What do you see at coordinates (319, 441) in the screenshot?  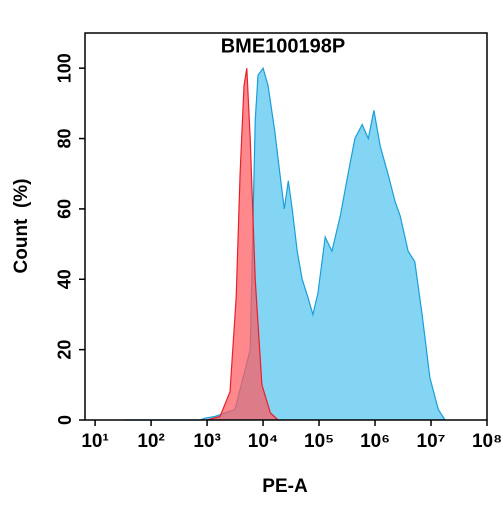 I see `x-tick-label: 10⁵` at bounding box center [319, 441].